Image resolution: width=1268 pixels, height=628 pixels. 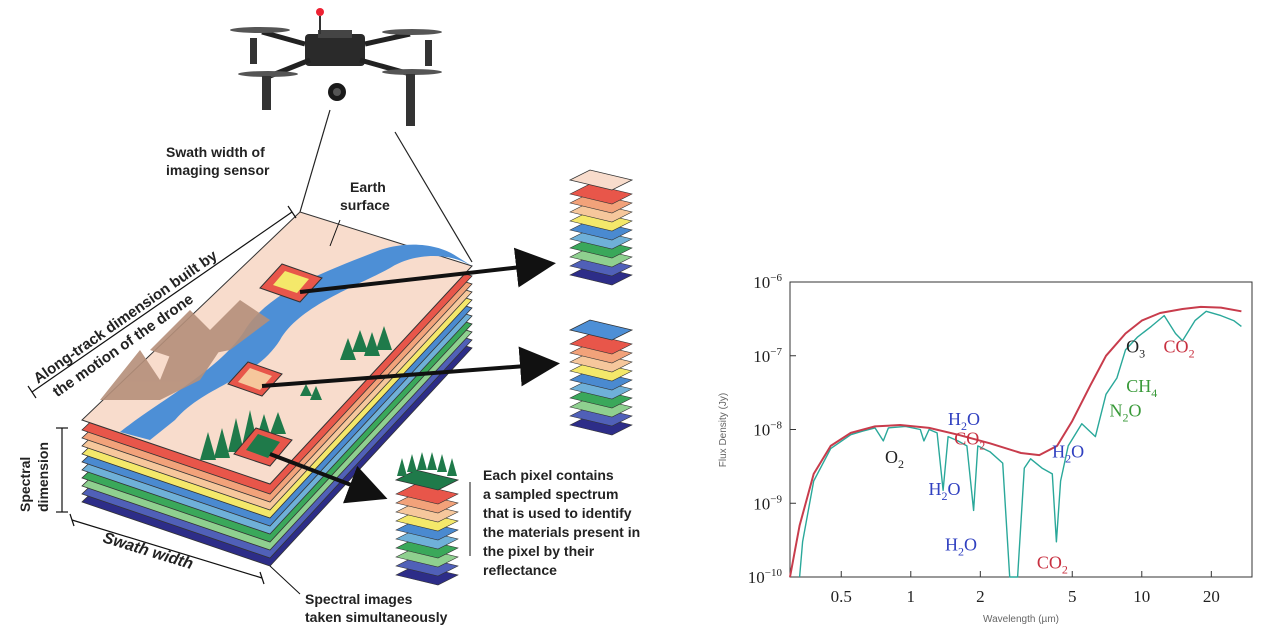 I want to click on molecule-label: O2, so click(x=894, y=459).